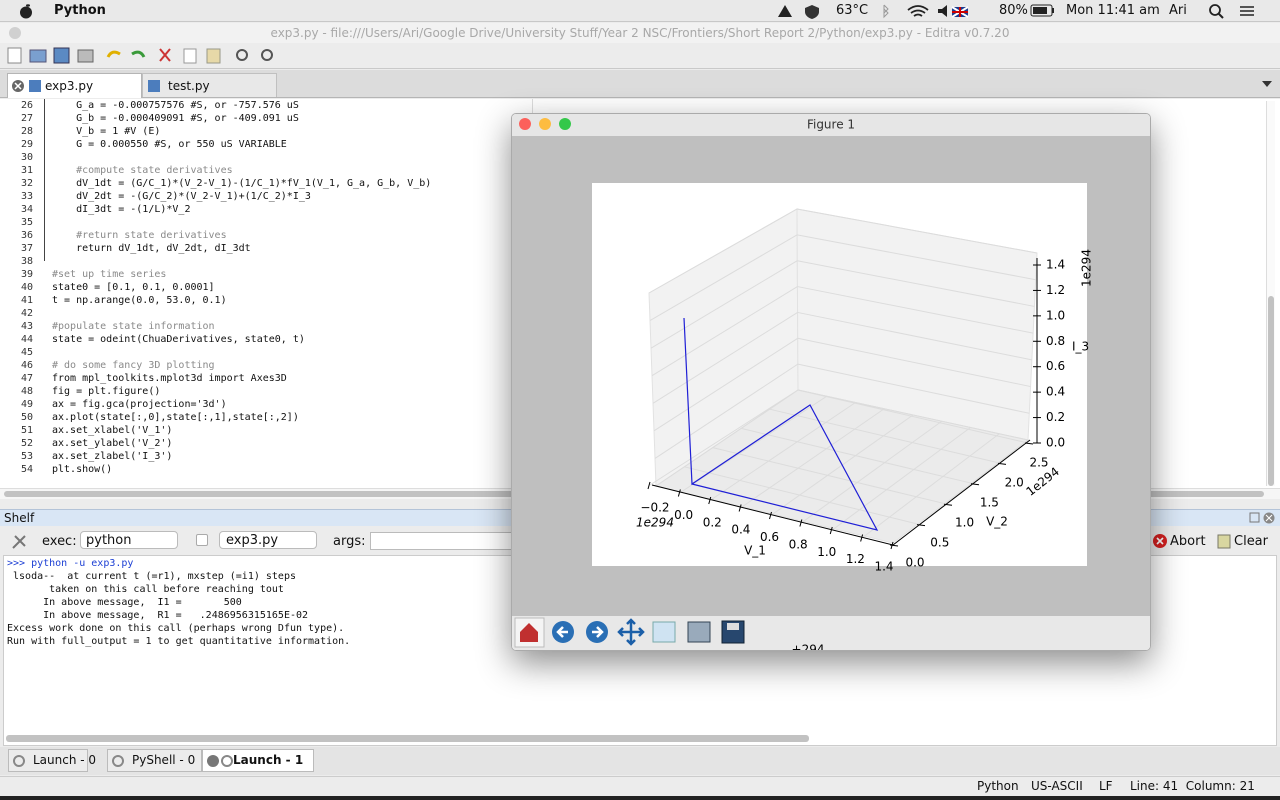 The image size is (1280, 800). I want to click on new-button, so click(14, 55).